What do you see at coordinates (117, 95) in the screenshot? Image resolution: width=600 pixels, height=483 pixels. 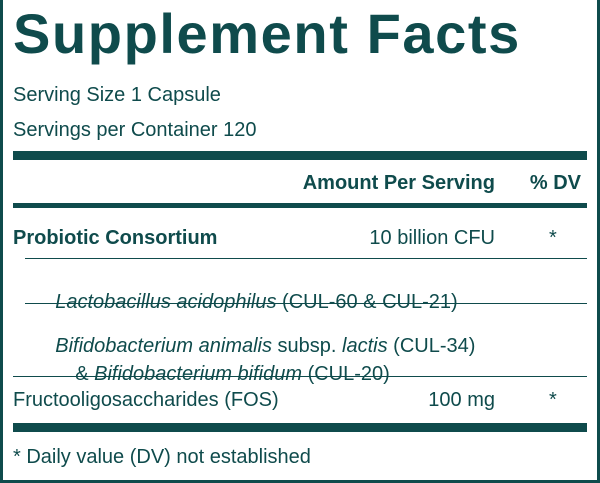 I see `serving-size: Serving Size 1 Capsule` at bounding box center [117, 95].